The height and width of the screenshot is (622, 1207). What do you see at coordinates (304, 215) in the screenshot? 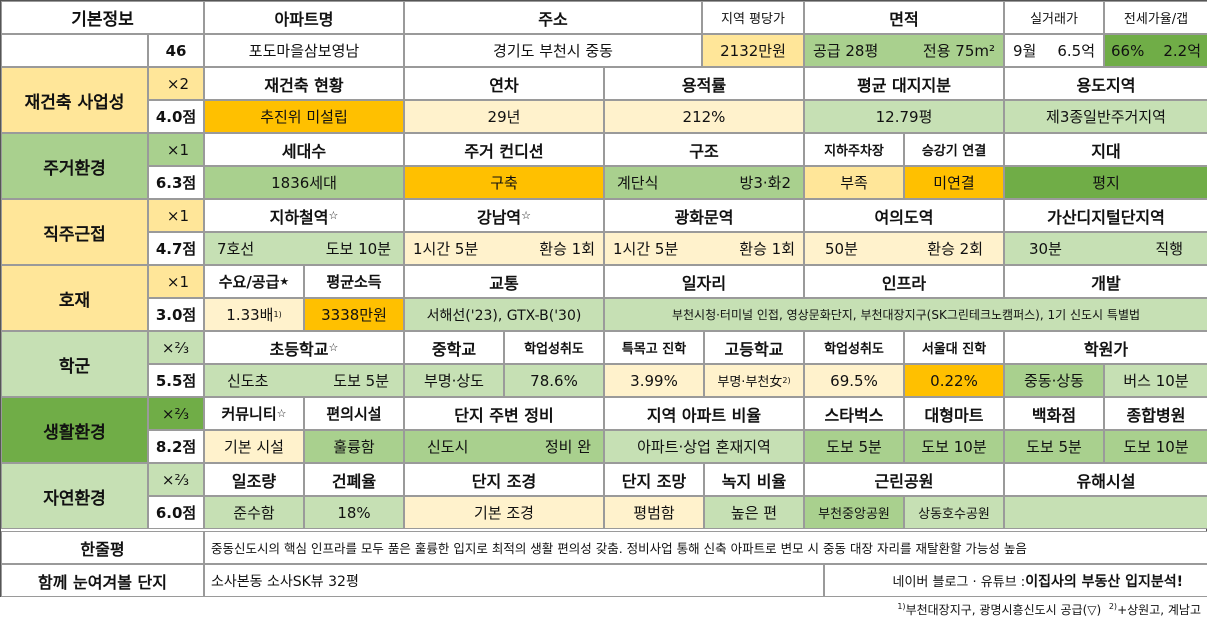
I see `header-subway: 지하철역 ☆` at bounding box center [304, 215].